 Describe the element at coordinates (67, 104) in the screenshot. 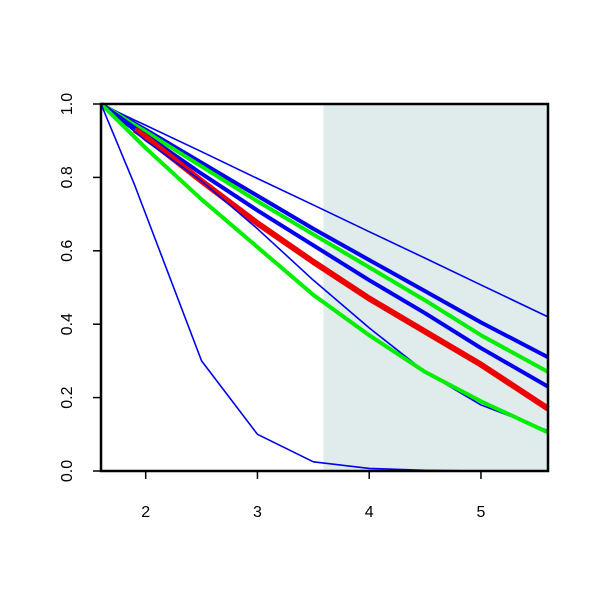

I see `y-tick-label: 1.0` at that location.